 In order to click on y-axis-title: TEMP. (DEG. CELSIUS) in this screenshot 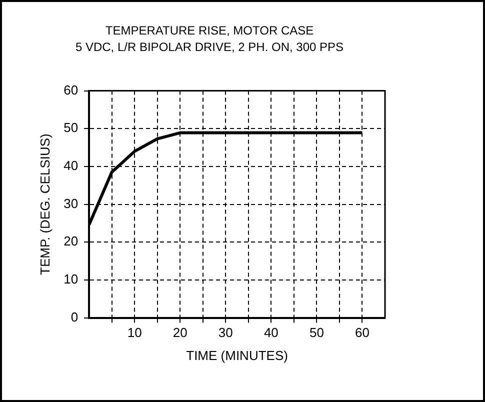, I will do `click(44, 204)`.